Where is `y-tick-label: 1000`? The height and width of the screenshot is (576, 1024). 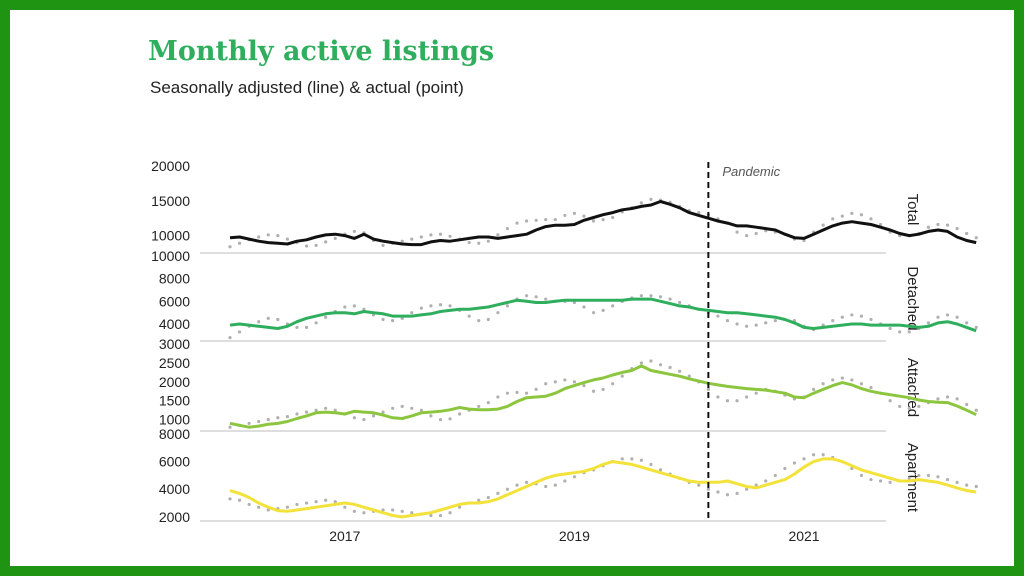
y-tick-label: 1000 is located at coordinates (174, 420).